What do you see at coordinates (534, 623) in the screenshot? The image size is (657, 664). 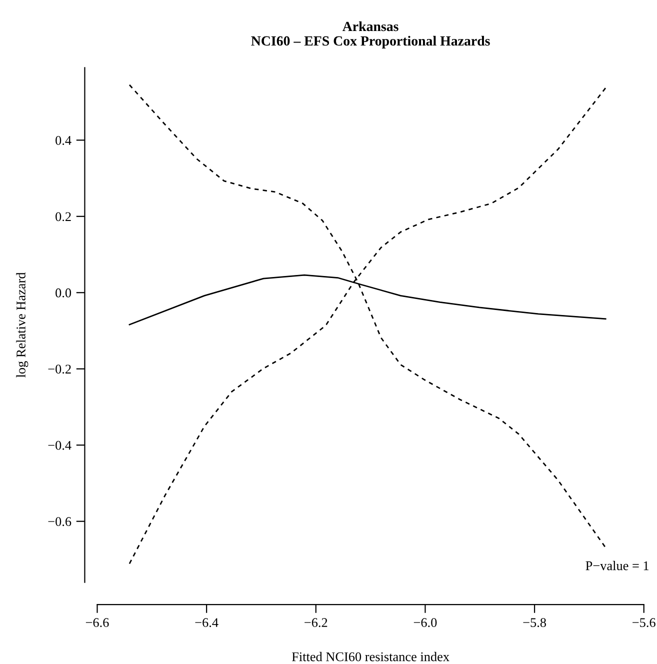 I see `x-tick-label: −5.8` at bounding box center [534, 623].